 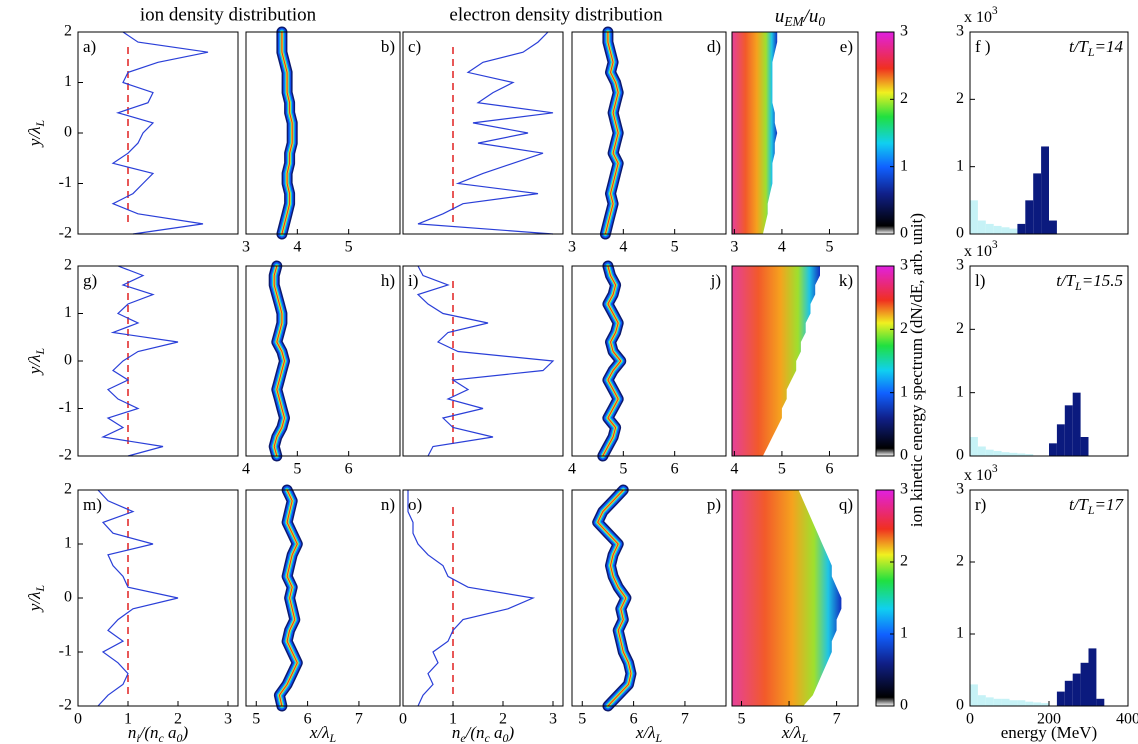 What do you see at coordinates (793, 21) in the screenshot?
I see `text-segment: EM` at bounding box center [793, 21].